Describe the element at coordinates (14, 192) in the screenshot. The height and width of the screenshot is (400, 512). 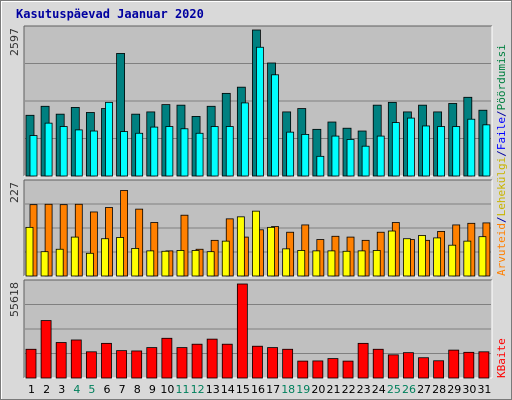
I see `pages-ymax-label: 227` at that location.